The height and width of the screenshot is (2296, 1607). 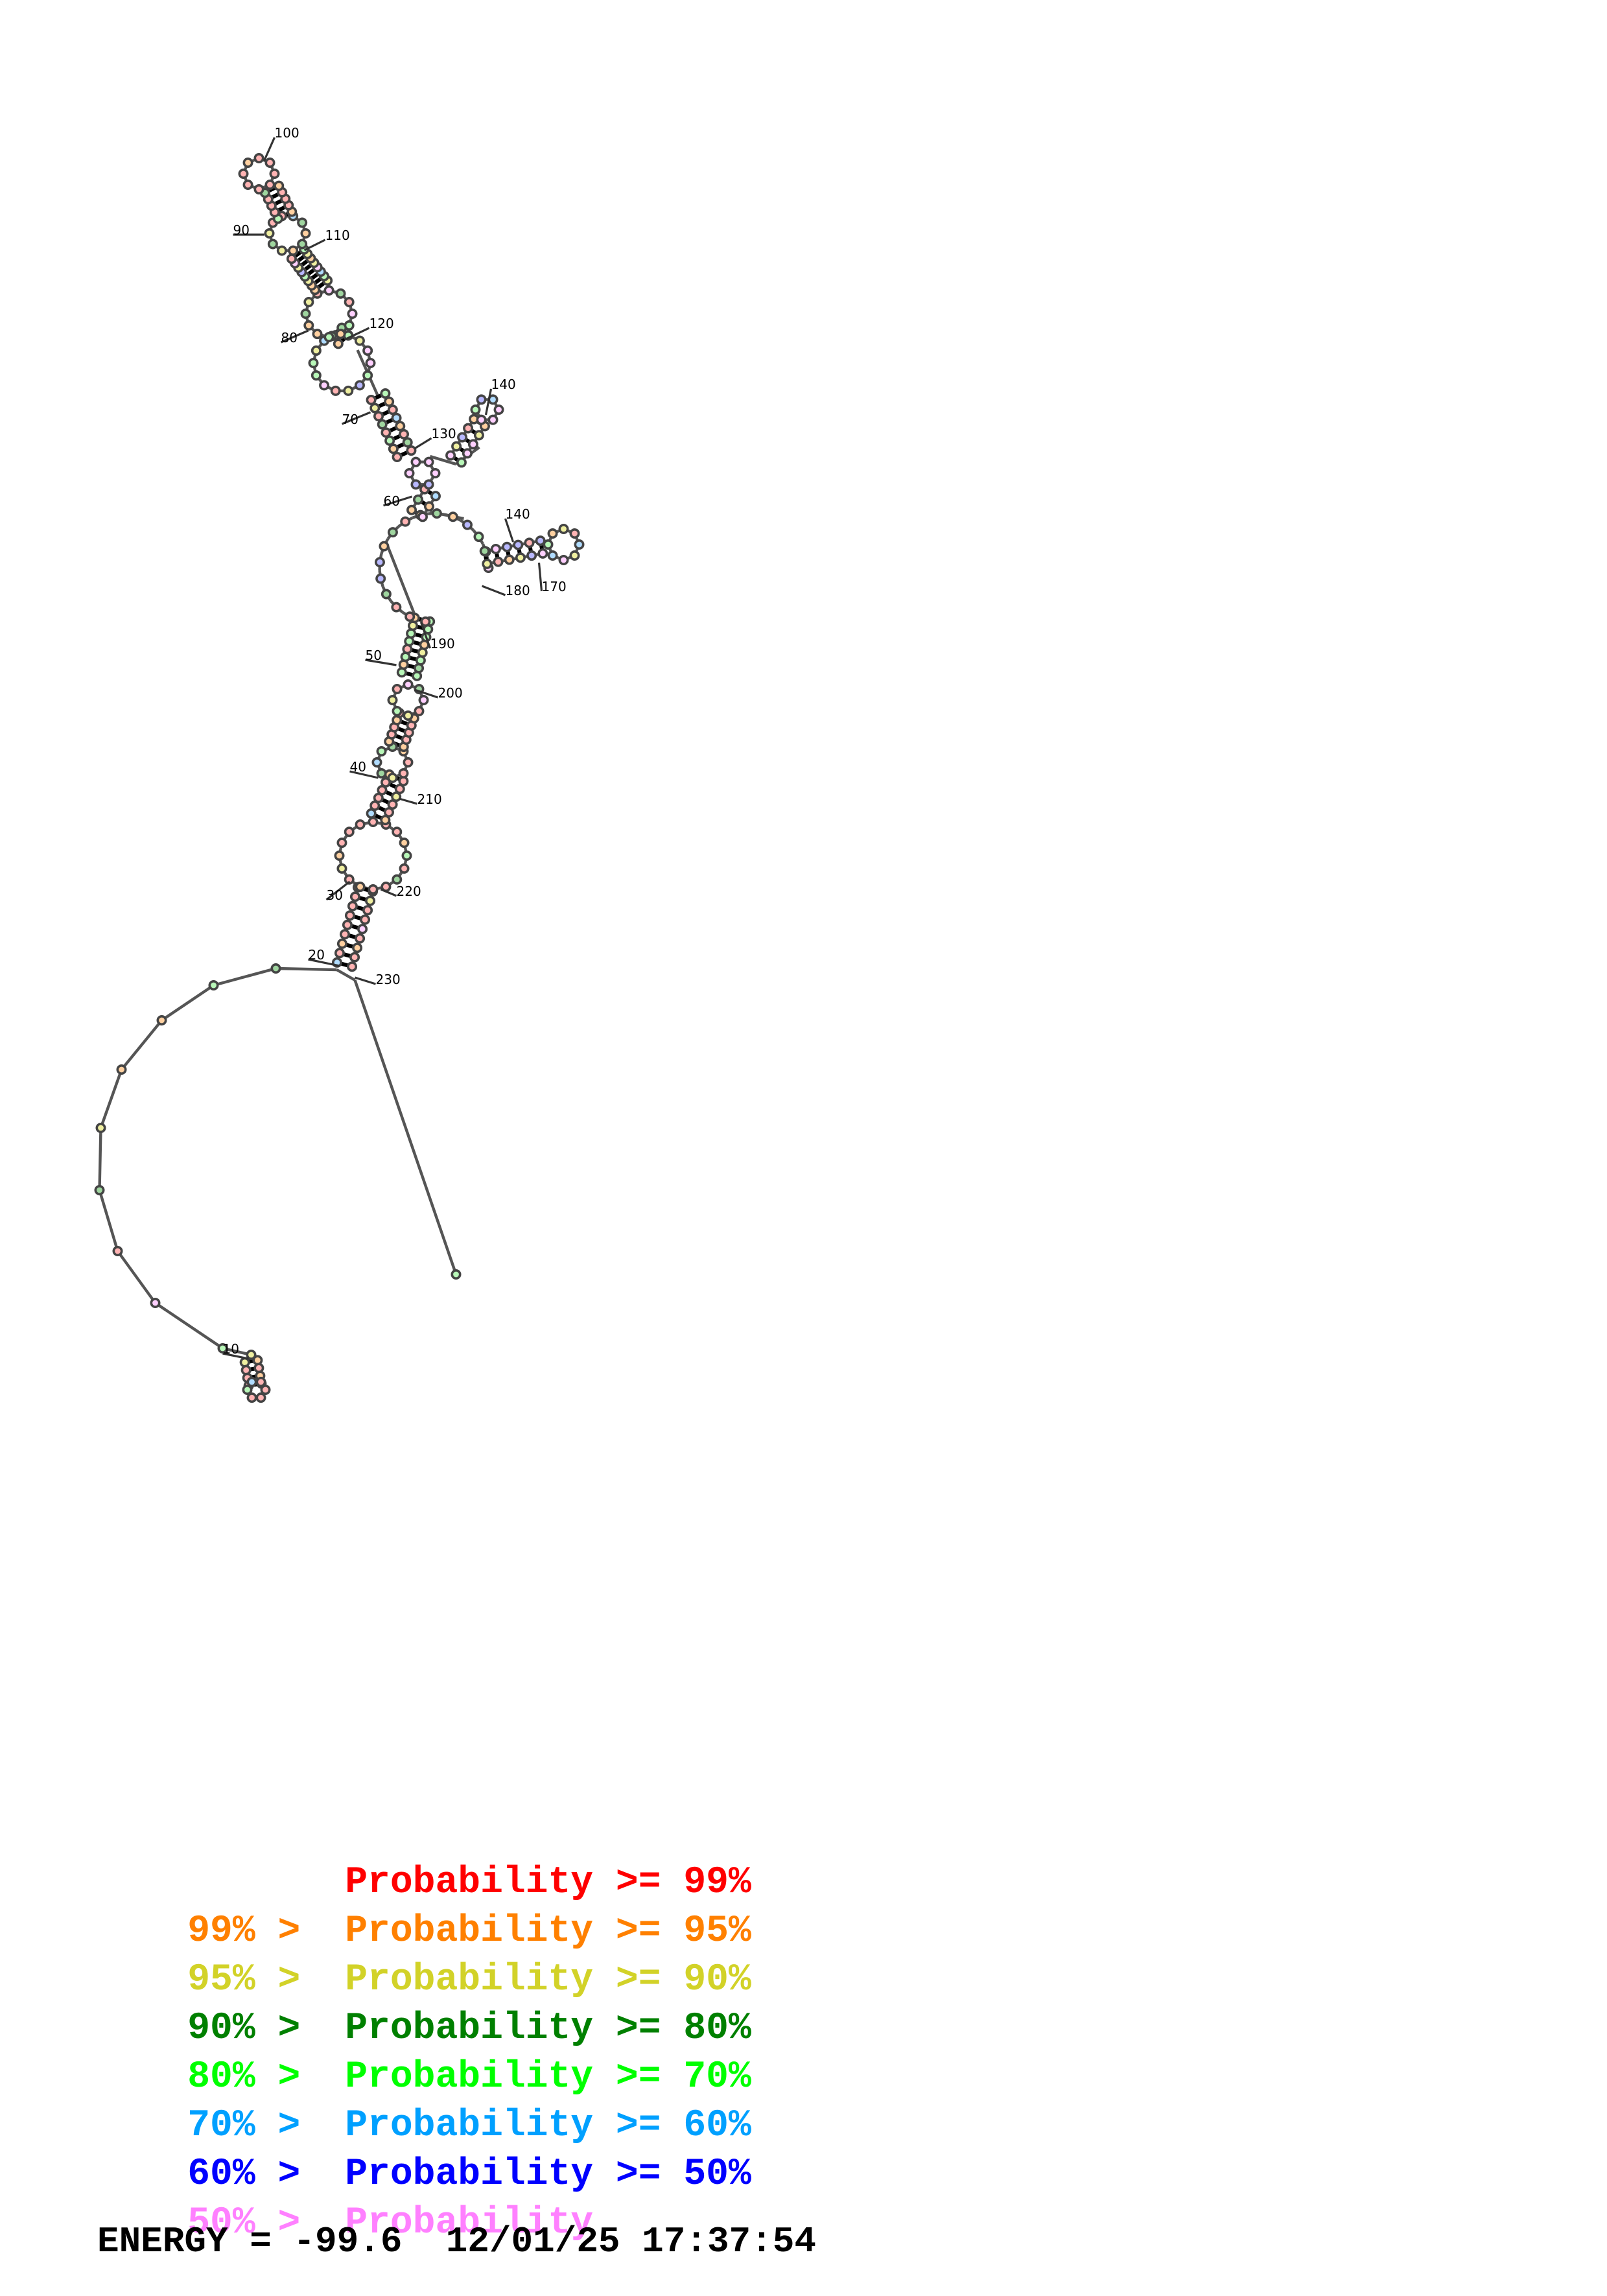 What do you see at coordinates (392, 501) in the screenshot?
I see `position-number: 60` at bounding box center [392, 501].